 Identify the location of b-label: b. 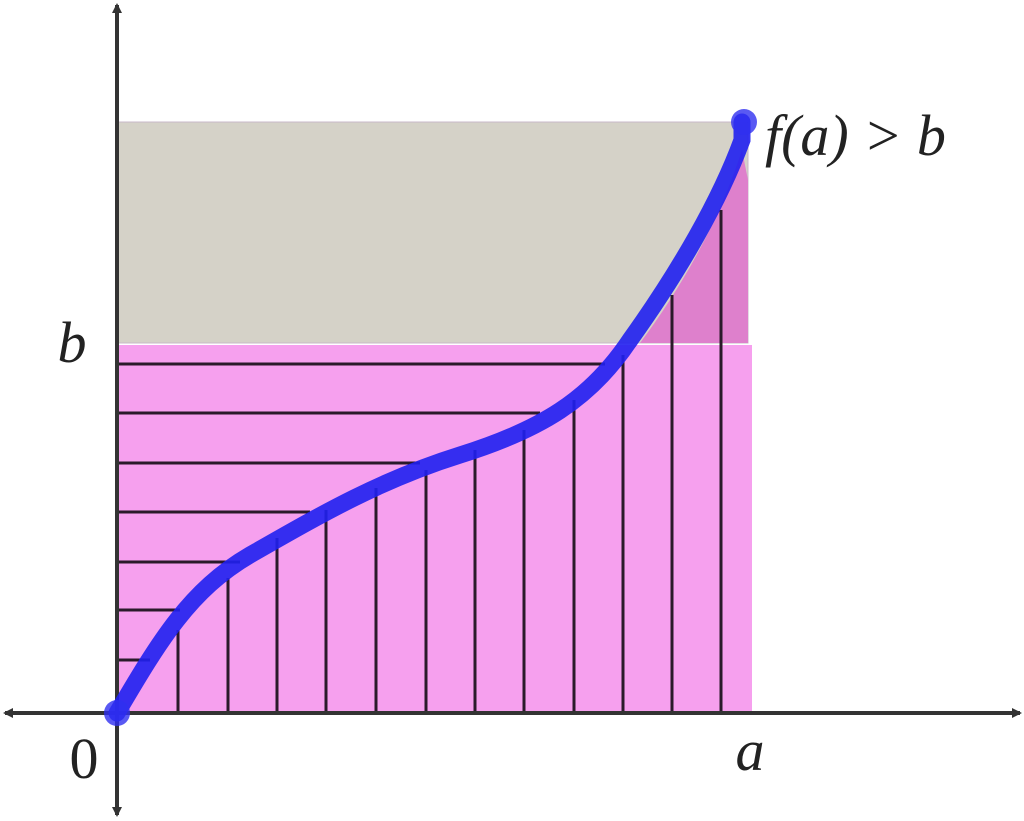
(72, 342).